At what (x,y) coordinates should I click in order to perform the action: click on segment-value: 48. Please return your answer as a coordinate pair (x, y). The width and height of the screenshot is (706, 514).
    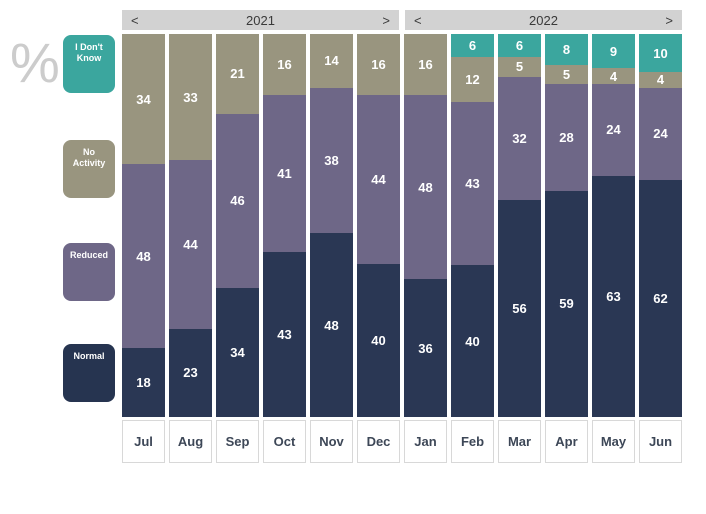
    Looking at the image, I should click on (425, 187).